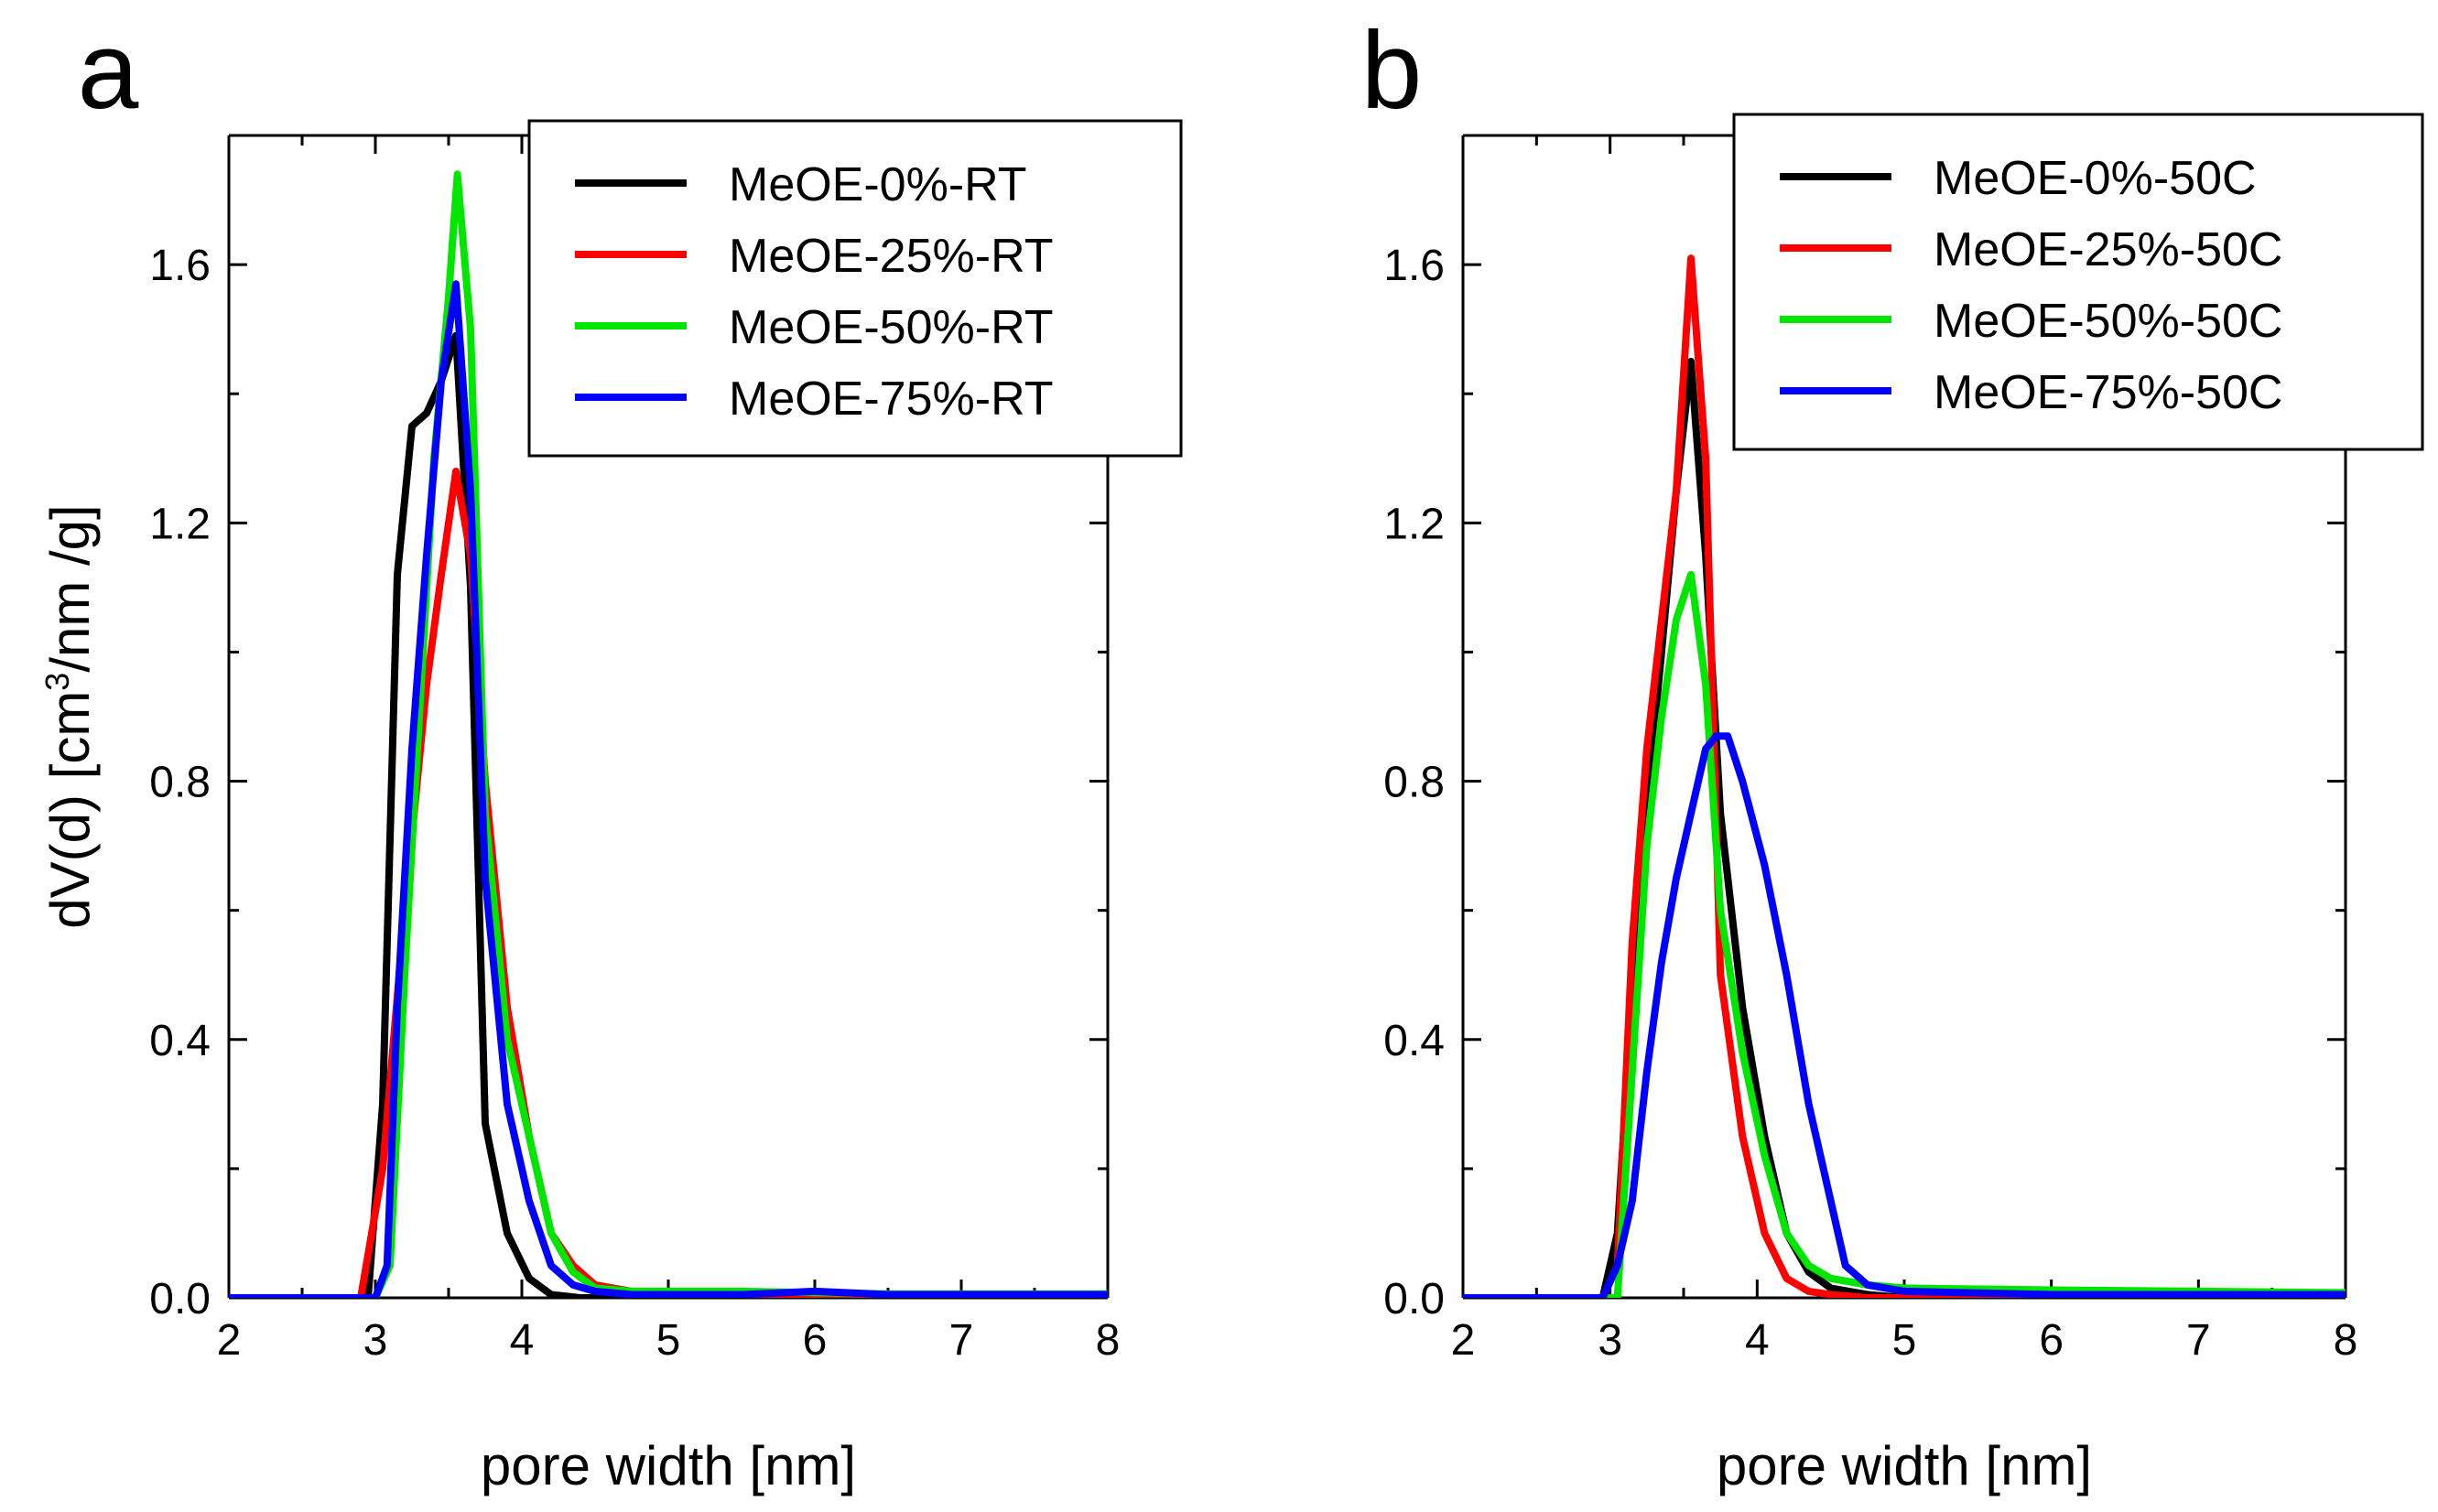  Describe the element at coordinates (1904, 1015) in the screenshot. I see `series-line` at that location.